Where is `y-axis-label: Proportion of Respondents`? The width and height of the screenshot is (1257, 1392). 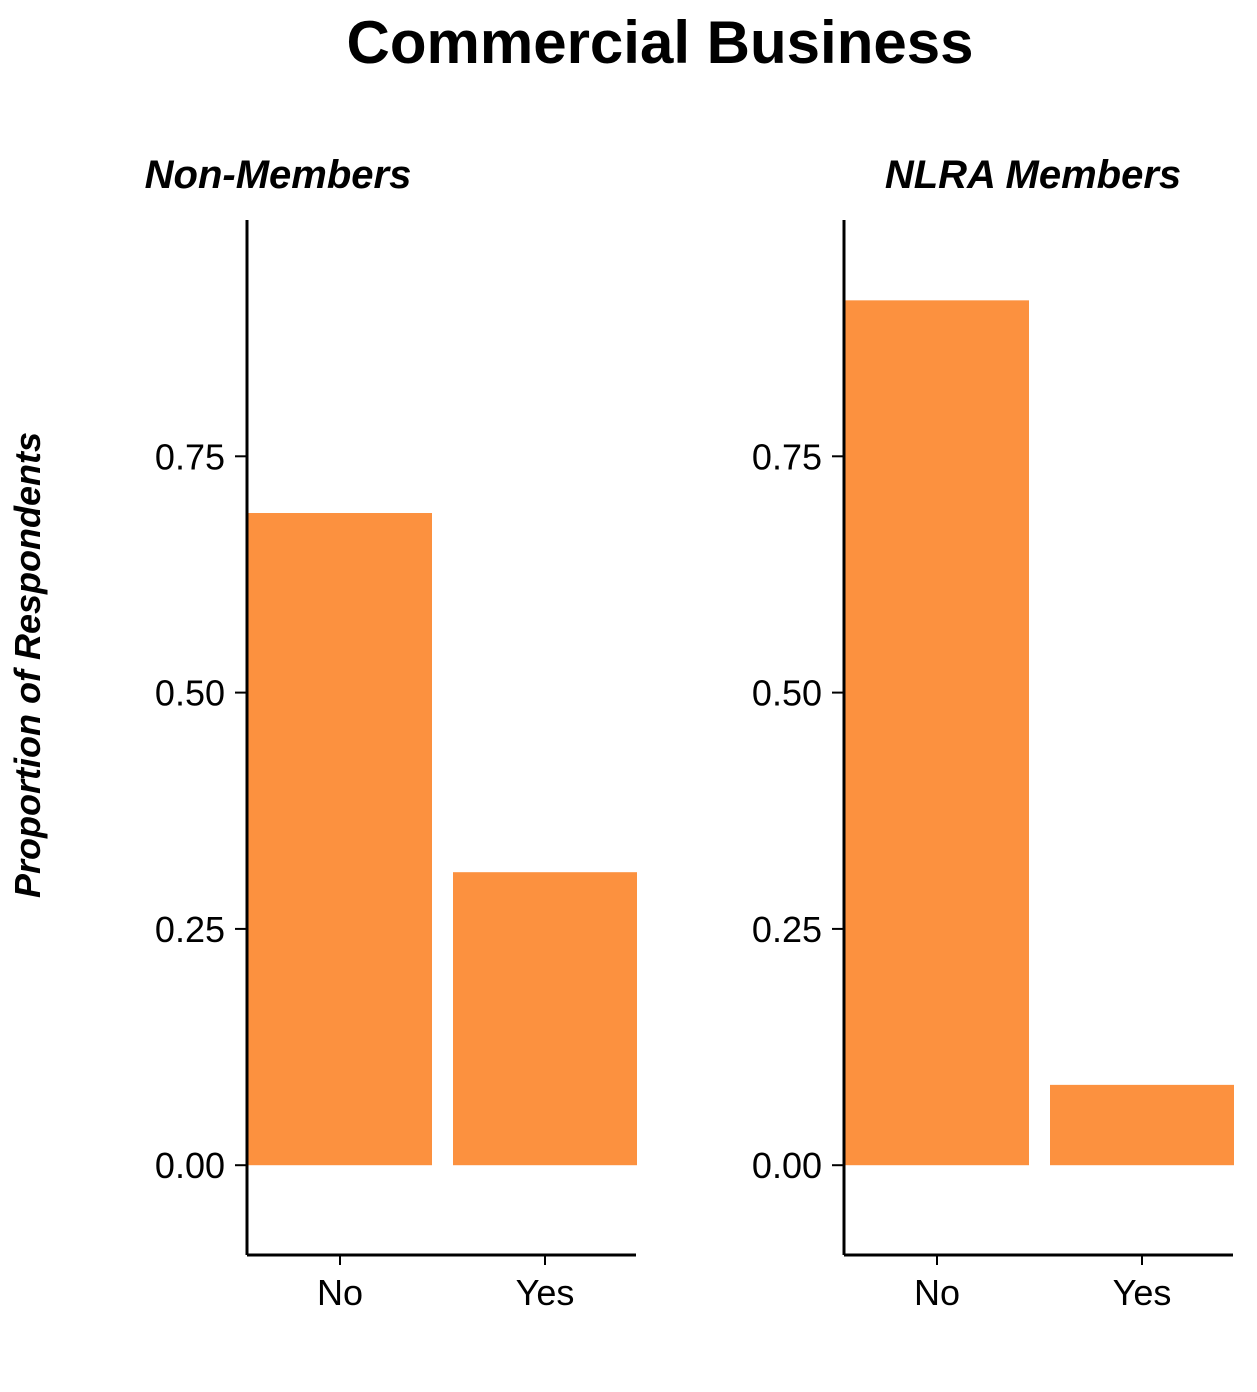 y-axis-label: Proportion of Respondents is located at coordinates (27, 665).